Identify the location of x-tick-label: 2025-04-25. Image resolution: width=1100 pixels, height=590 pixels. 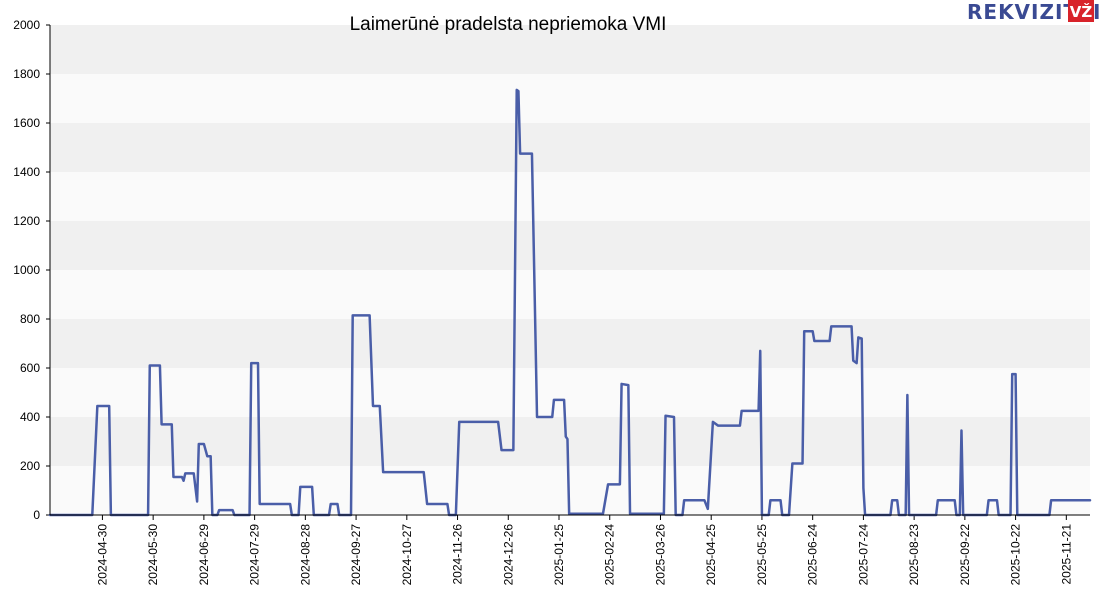
(711, 555).